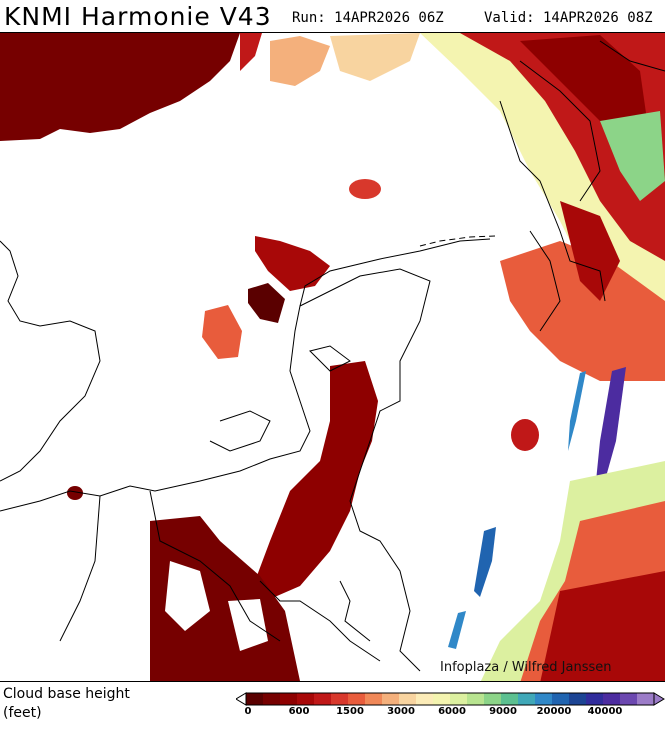 The image size is (665, 735). Describe the element at coordinates (605, 711) in the screenshot. I see `colorbar-tick-label: 40000` at that location.